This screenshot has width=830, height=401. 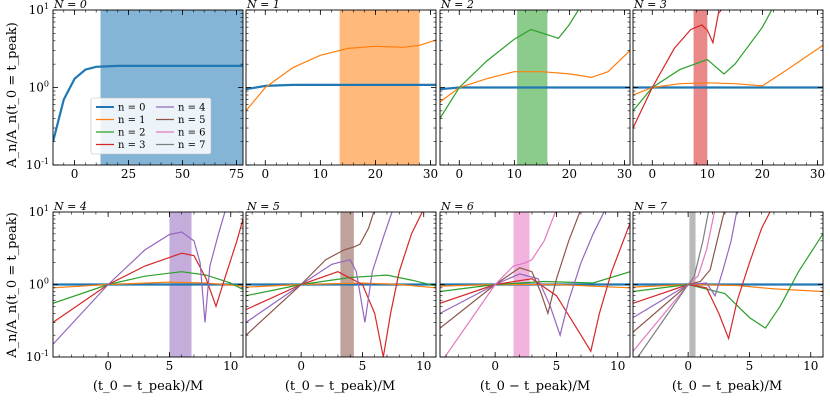 I want to click on legend-label-n3: n = 3, so click(x=132, y=145).